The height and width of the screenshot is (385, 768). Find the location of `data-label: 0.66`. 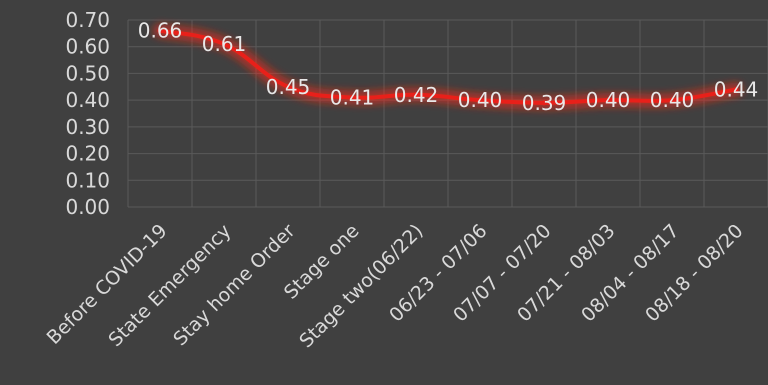

data-label: 0.66 is located at coordinates (160, 31).